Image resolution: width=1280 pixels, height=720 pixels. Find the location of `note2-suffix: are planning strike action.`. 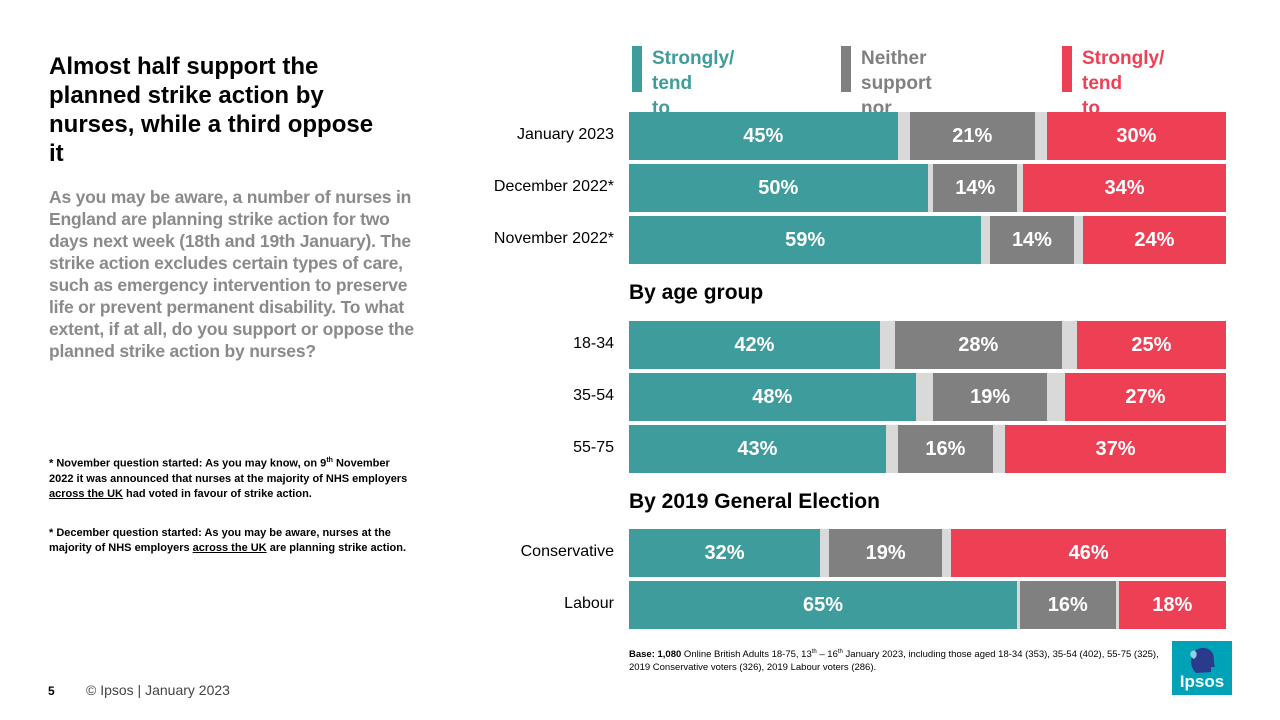

note2-suffix: are planning strike action. is located at coordinates (336, 548).